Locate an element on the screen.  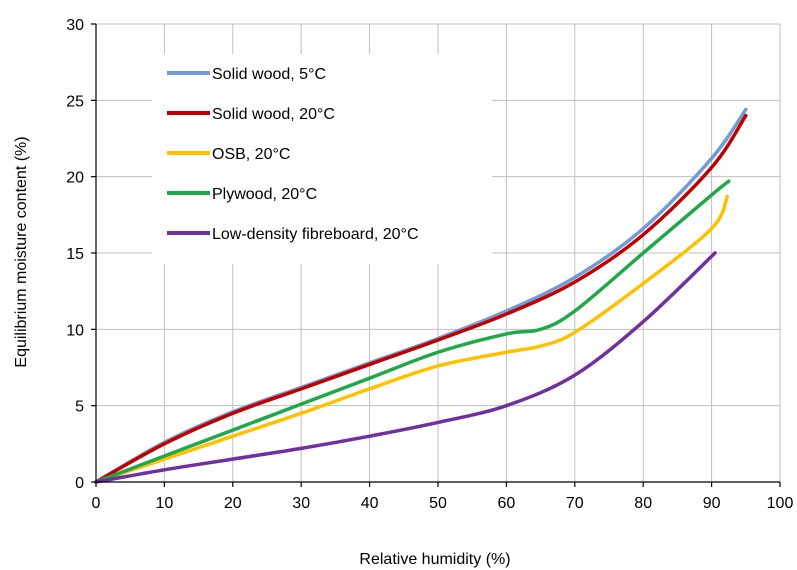
y-axis-title: Equilibrium moisture content (%) is located at coordinates (21, 251).